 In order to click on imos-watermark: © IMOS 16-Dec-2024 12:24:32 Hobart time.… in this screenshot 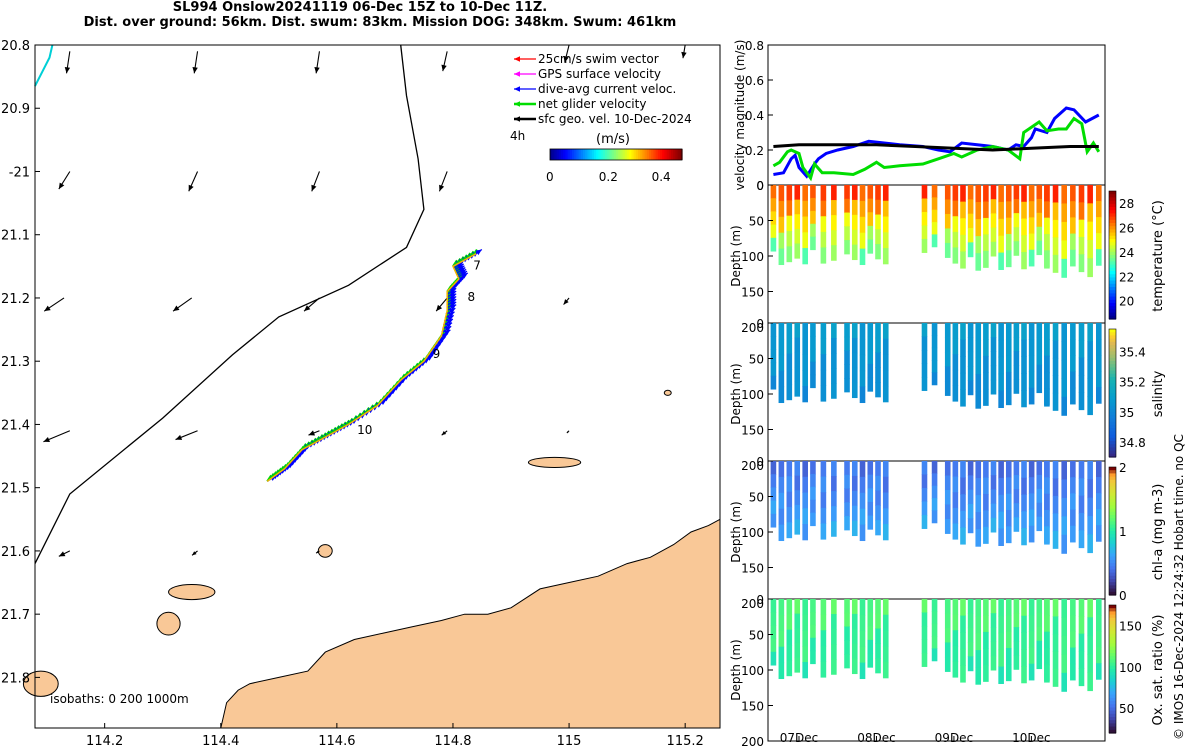, I will do `click(1179, 587)`.